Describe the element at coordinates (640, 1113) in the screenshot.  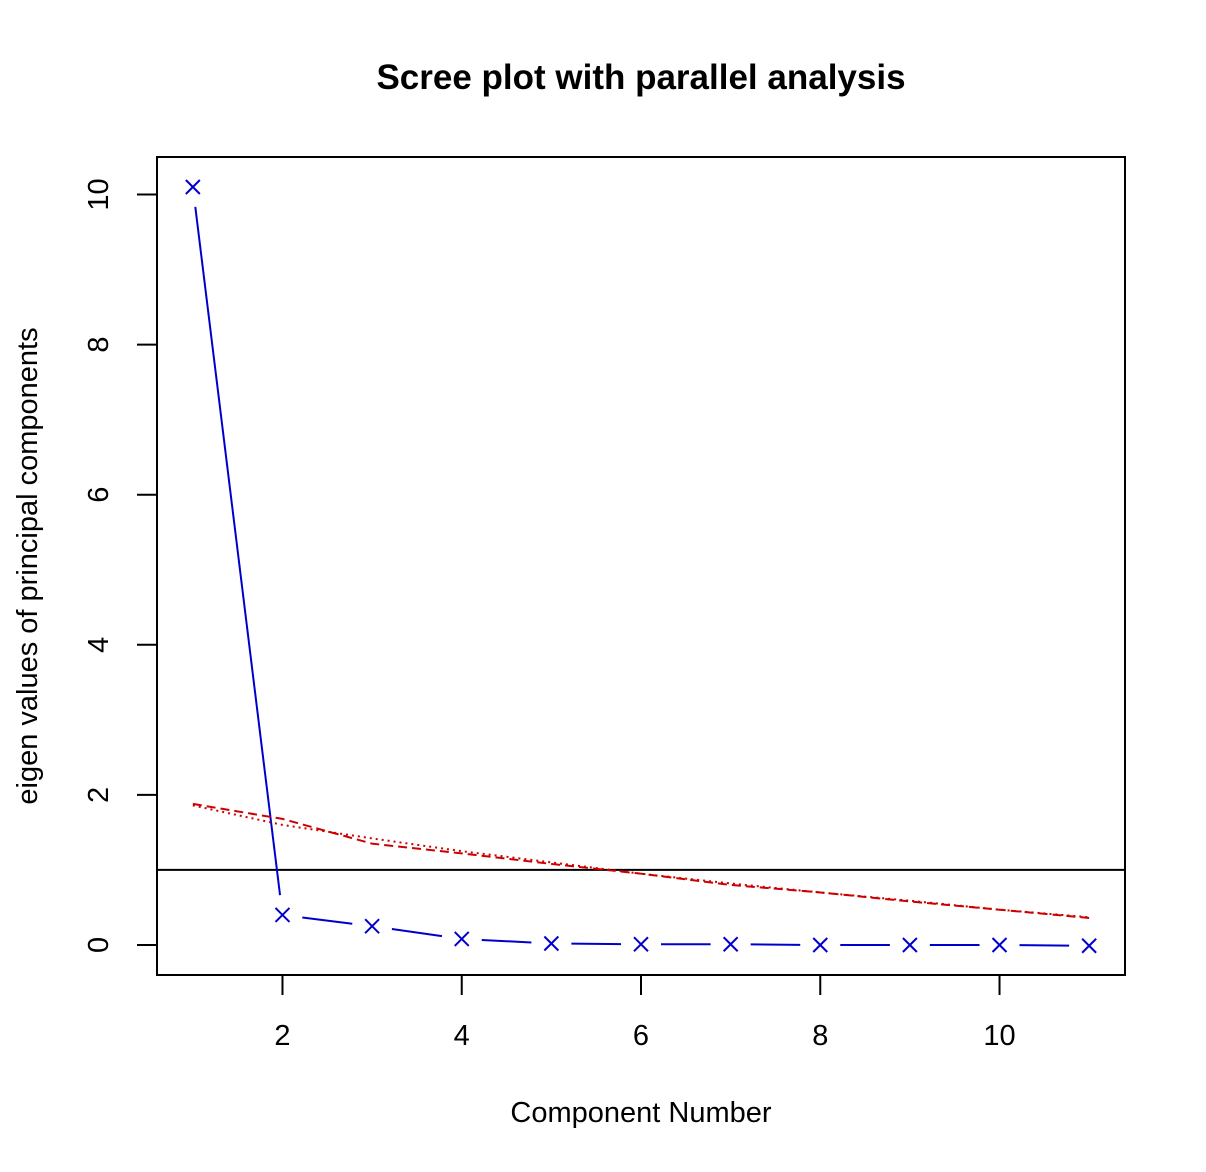
I see `x-axis-label: Component Number` at that location.